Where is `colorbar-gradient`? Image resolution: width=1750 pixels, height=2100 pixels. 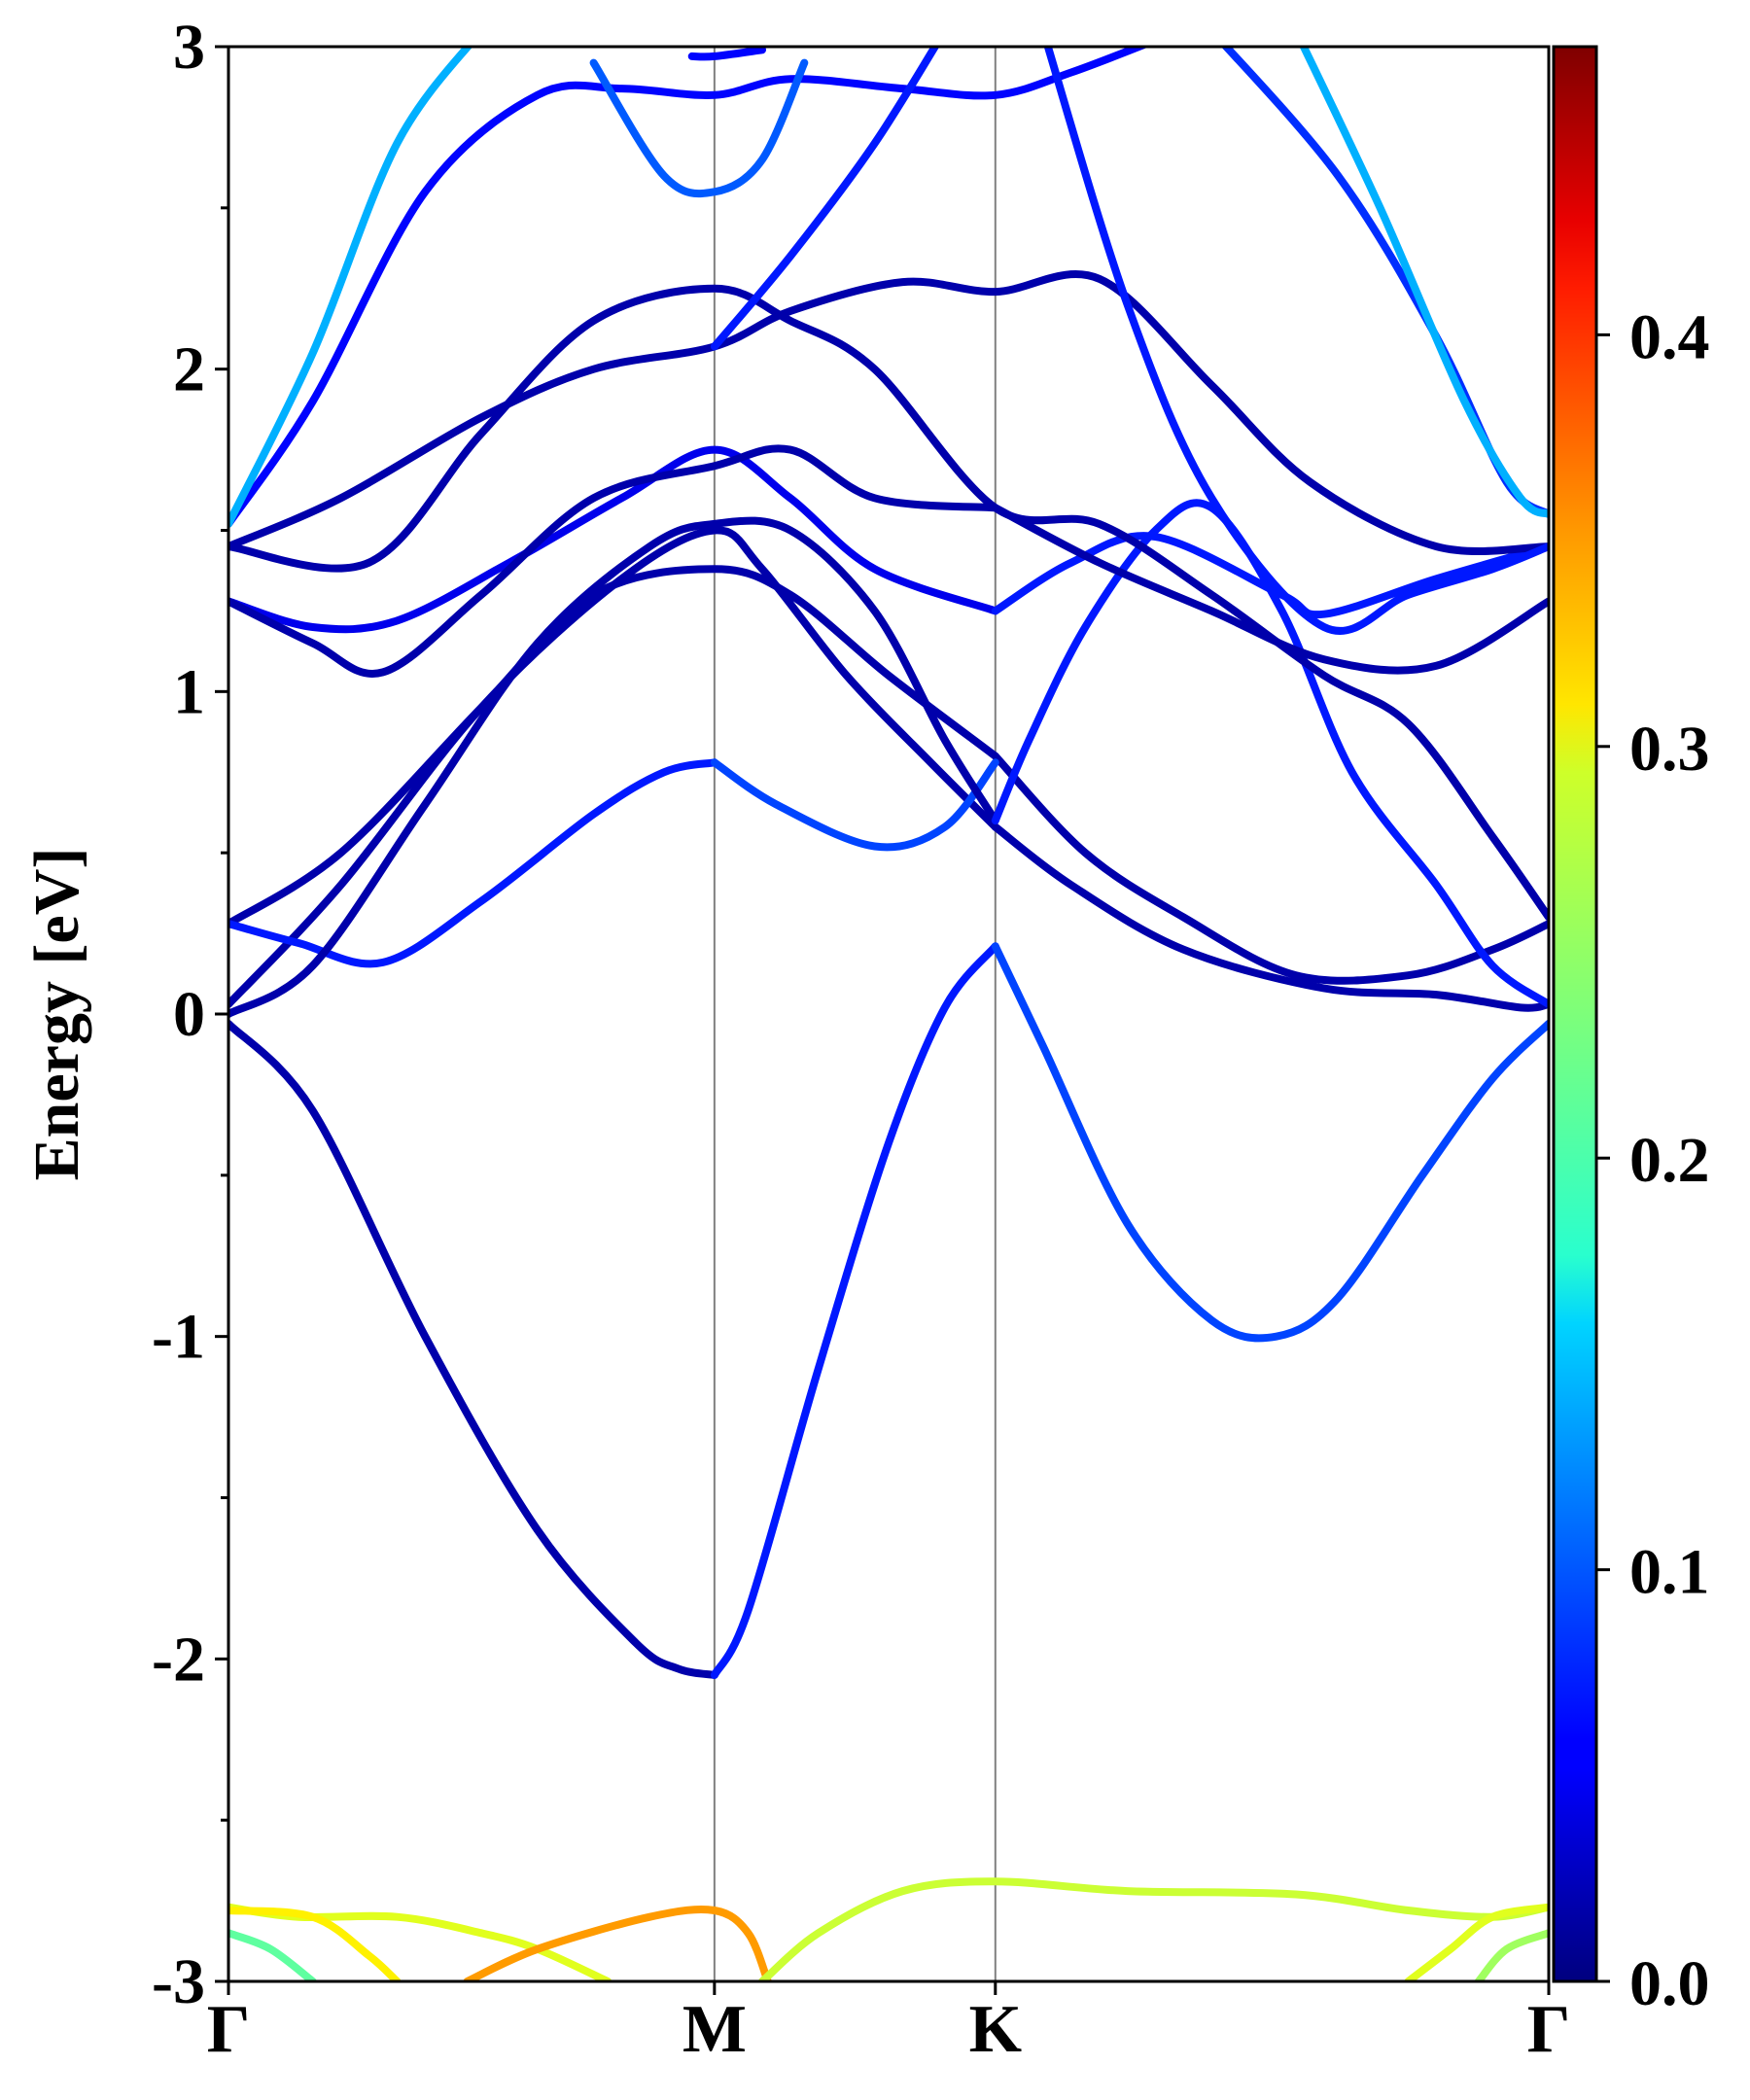 colorbar-gradient is located at coordinates (1575, 1014).